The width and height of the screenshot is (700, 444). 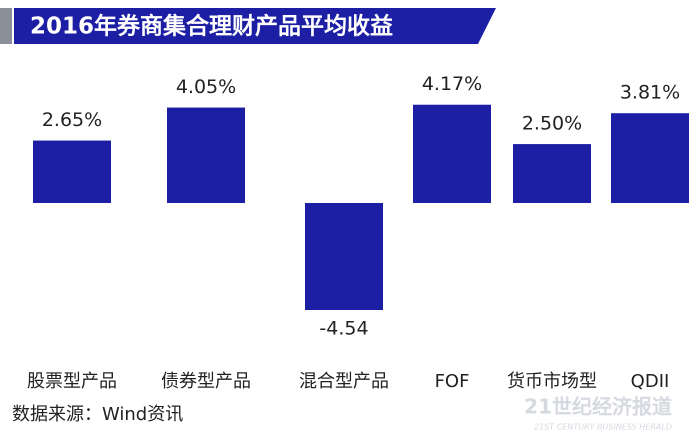 I want to click on value-label: 2.50%, so click(x=552, y=124).